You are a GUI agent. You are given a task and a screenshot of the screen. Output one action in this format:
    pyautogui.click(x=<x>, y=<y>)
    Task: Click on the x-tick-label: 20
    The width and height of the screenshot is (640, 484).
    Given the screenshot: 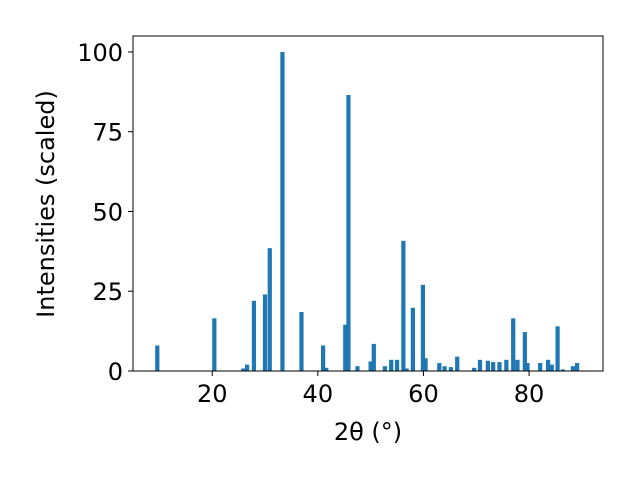 What is the action you would take?
    pyautogui.click(x=212, y=394)
    